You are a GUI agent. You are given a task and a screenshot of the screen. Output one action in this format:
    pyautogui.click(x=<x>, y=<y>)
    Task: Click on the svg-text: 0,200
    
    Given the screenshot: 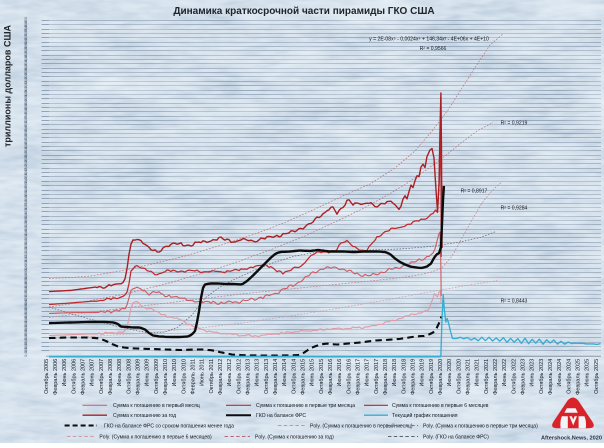 What is the action you would take?
    pyautogui.click(x=25, y=338)
    